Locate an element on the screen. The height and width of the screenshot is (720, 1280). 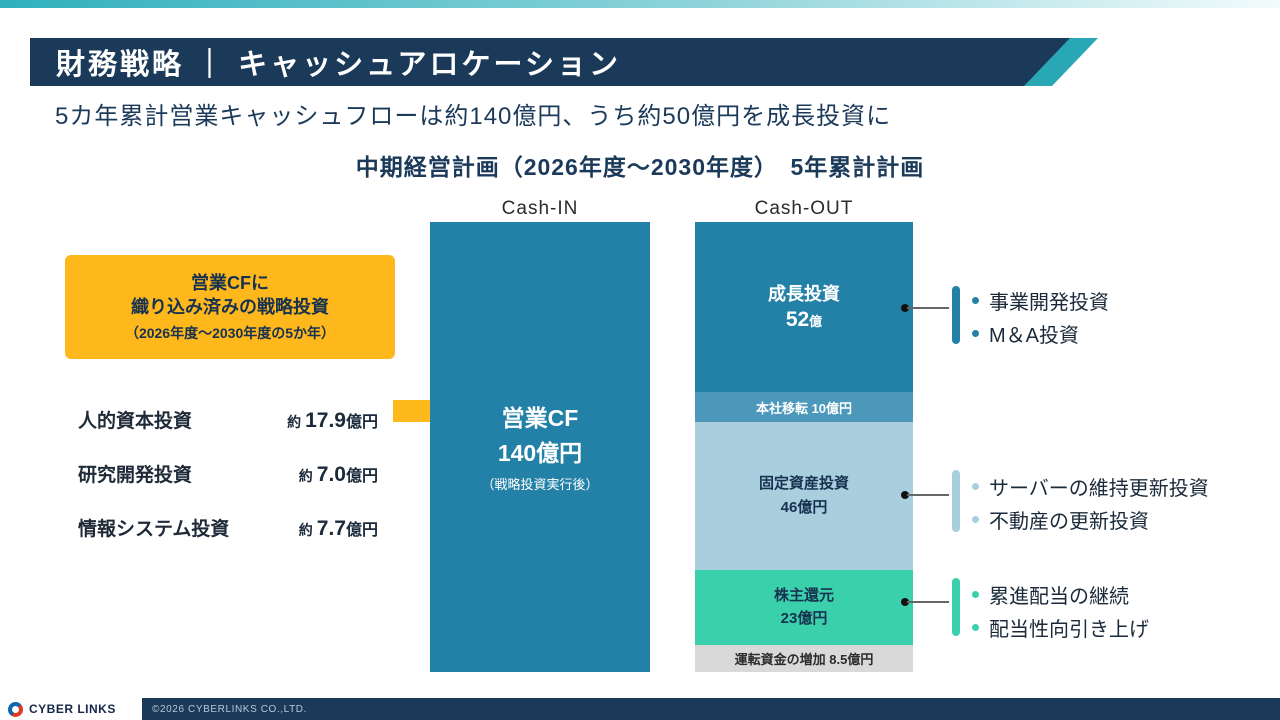
investment-row-human-capital: 人的資本投資 約 17.9億円 is located at coordinates (228, 419).